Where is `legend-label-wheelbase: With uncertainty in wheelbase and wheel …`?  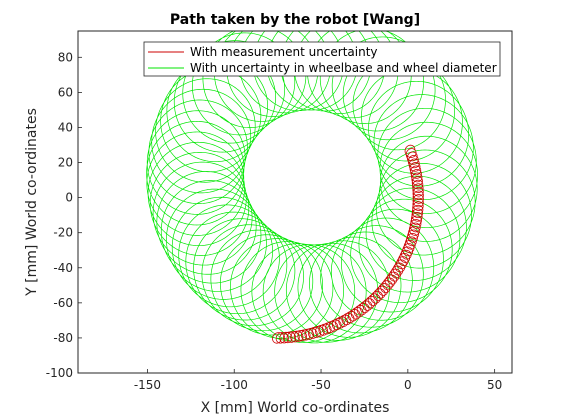
legend-label-wheelbase: With uncertainty in wheelbase and wheel … is located at coordinates (343, 68).